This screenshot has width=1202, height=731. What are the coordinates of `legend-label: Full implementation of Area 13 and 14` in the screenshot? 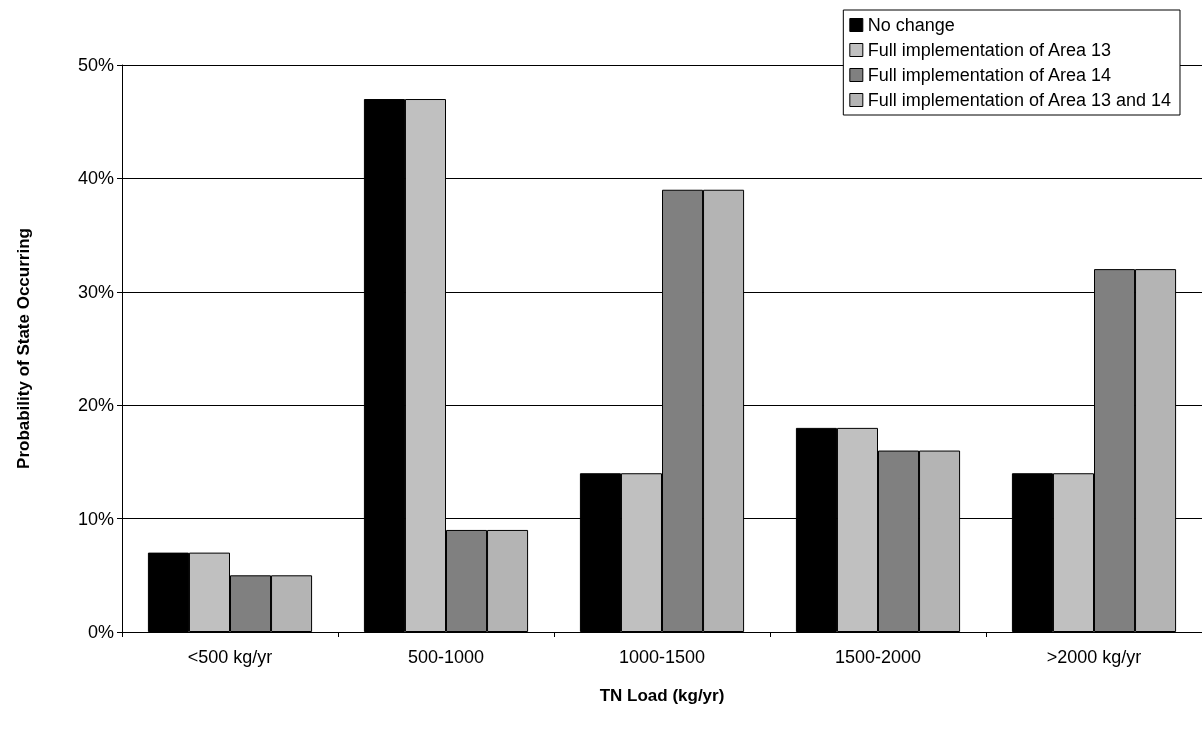 It's located at (1019, 100).